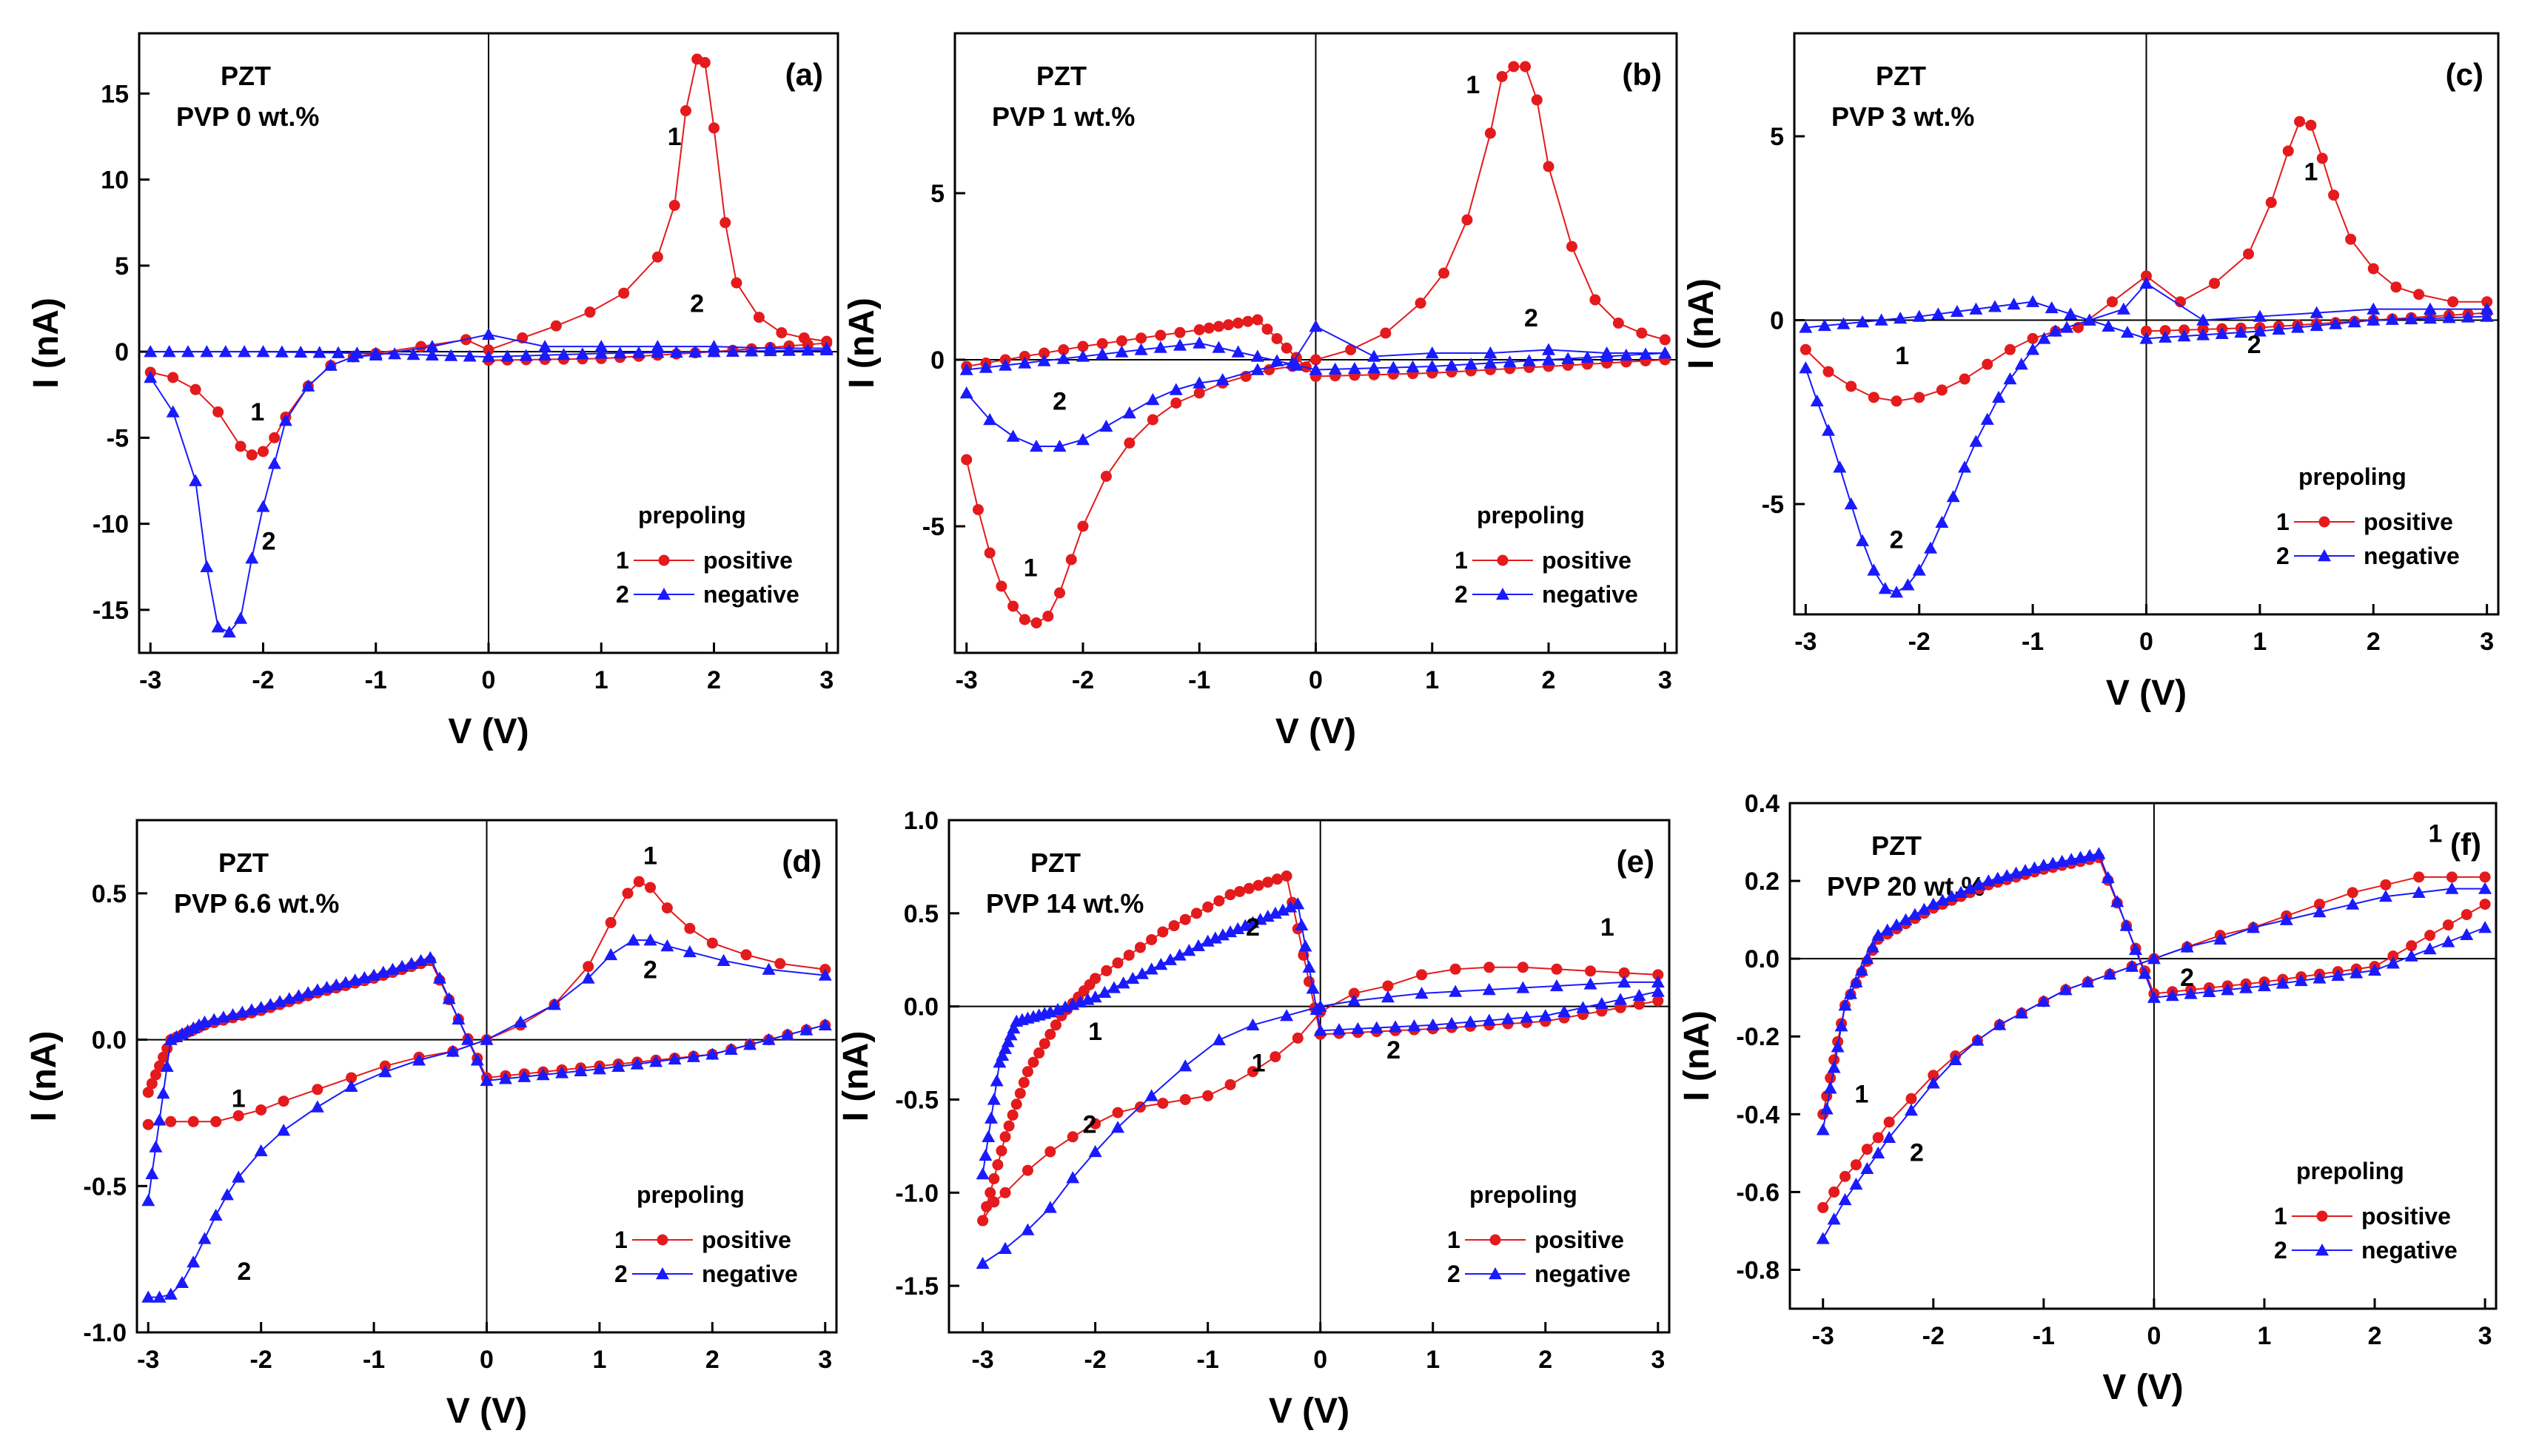 This screenshot has height=1456, width=2539. I want to click on y-axis-title: I (nA), so click(862, 343).